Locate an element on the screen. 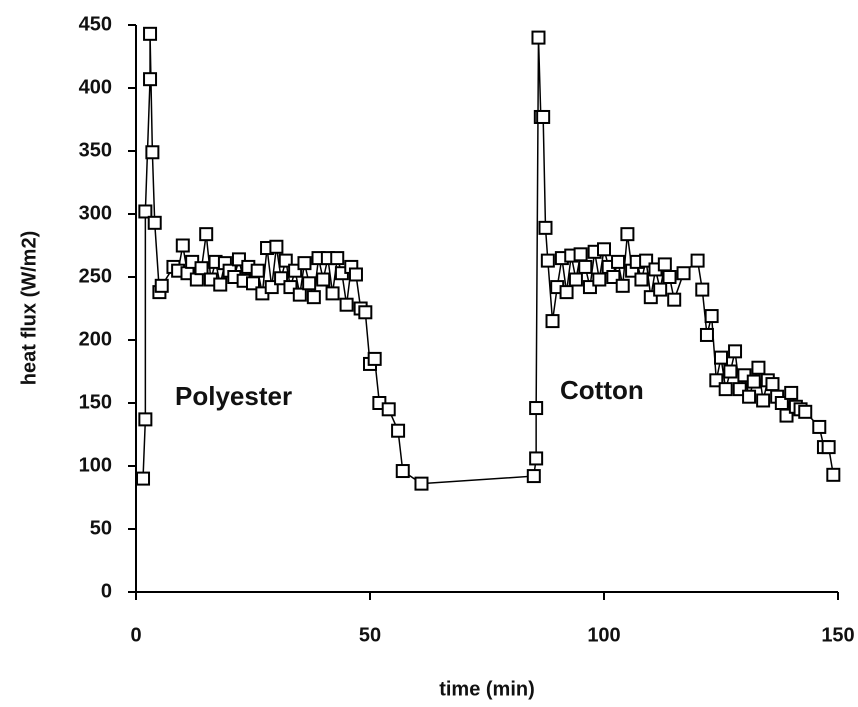 The image size is (858, 707). y-tick-label: 350 is located at coordinates (95, 150).